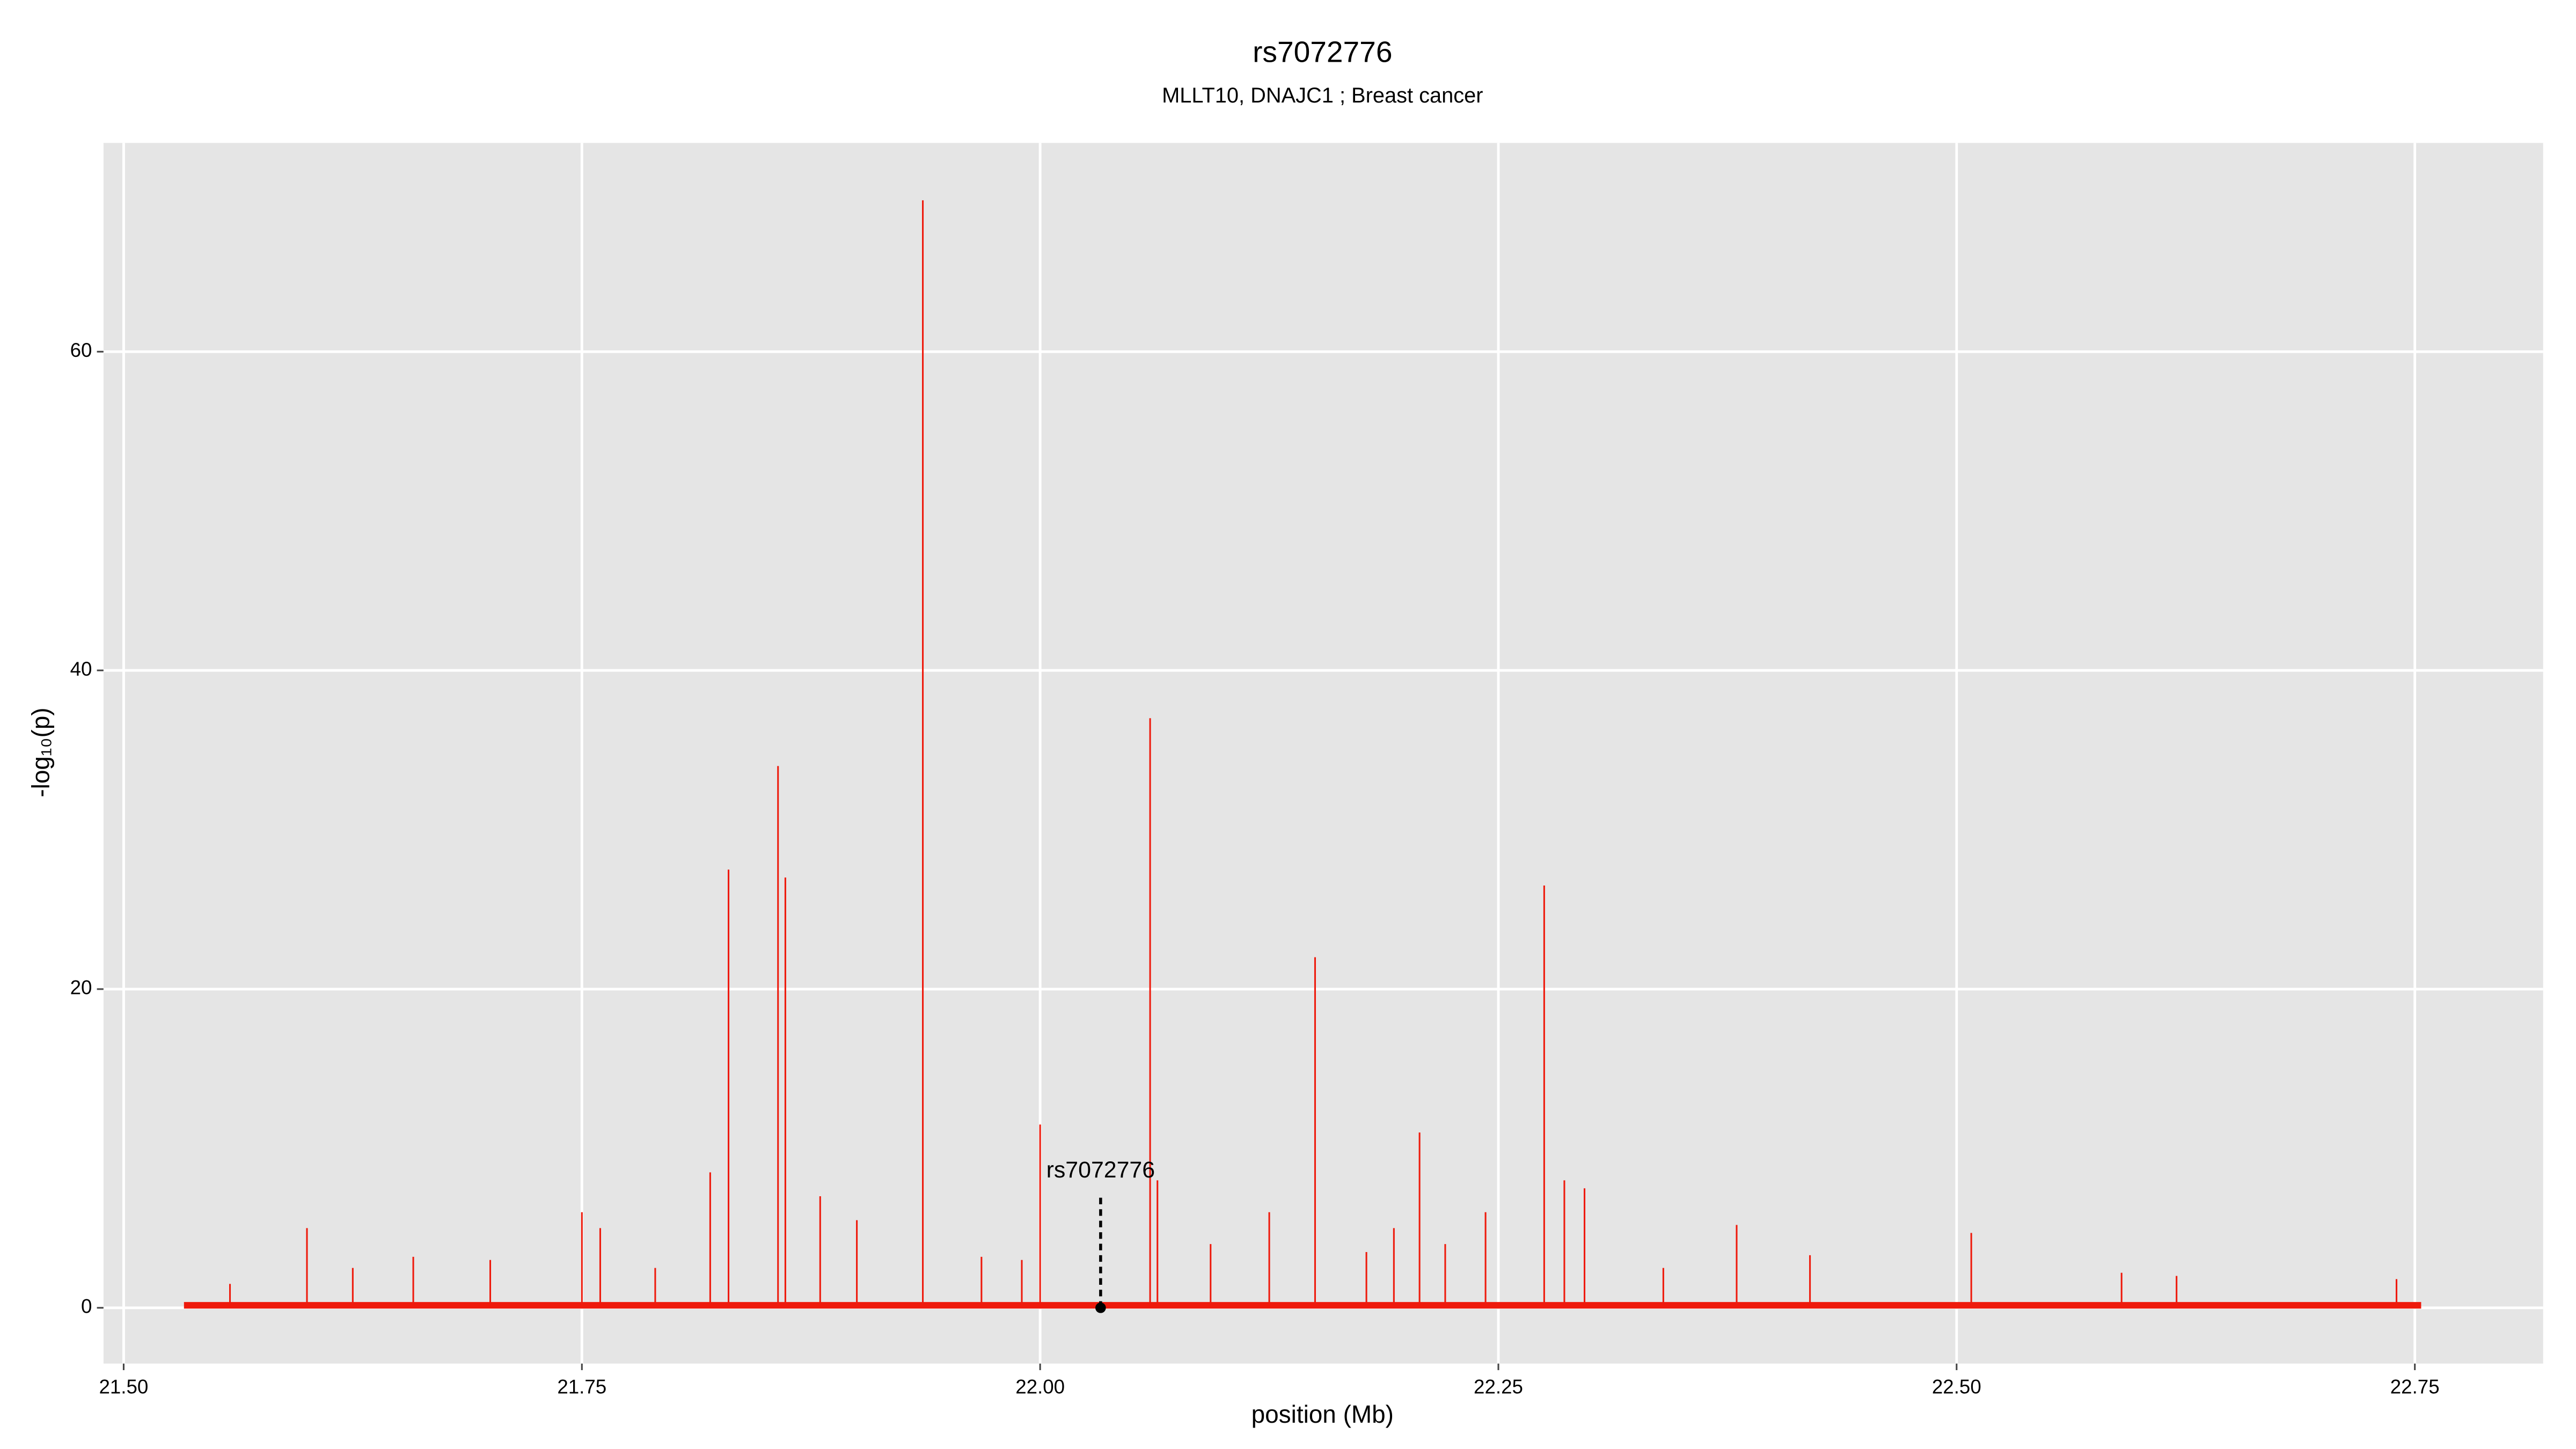  What do you see at coordinates (1498, 1386) in the screenshot?
I see `x-tick-label: 22.25` at bounding box center [1498, 1386].